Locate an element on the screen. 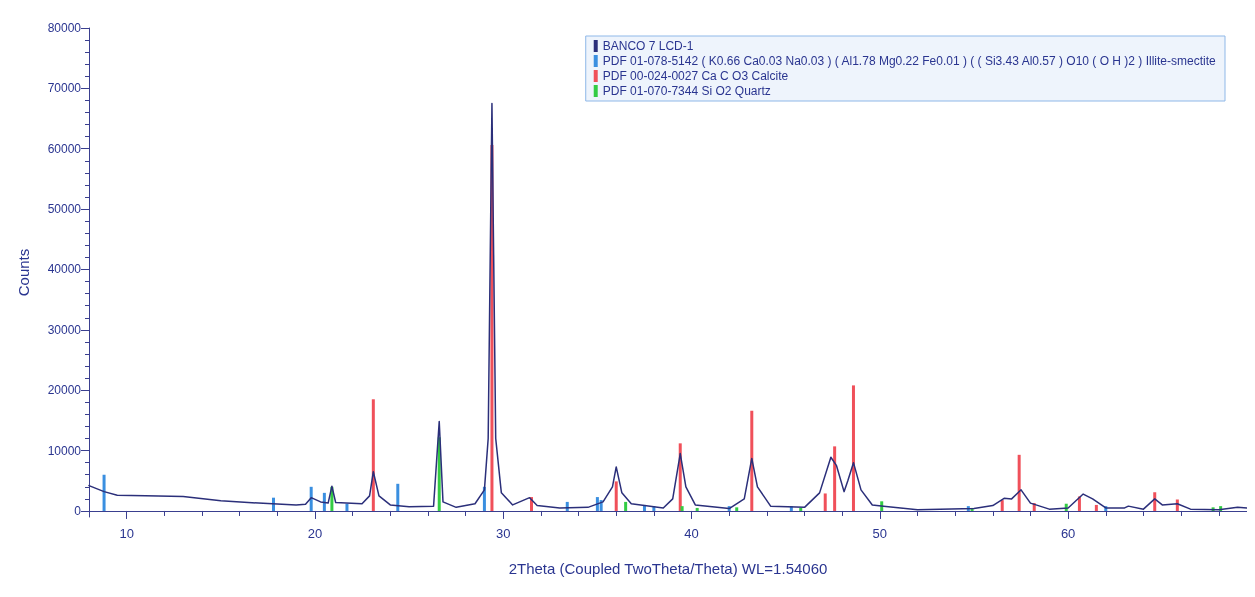  y-tick-label: 10000 is located at coordinates (64, 450).